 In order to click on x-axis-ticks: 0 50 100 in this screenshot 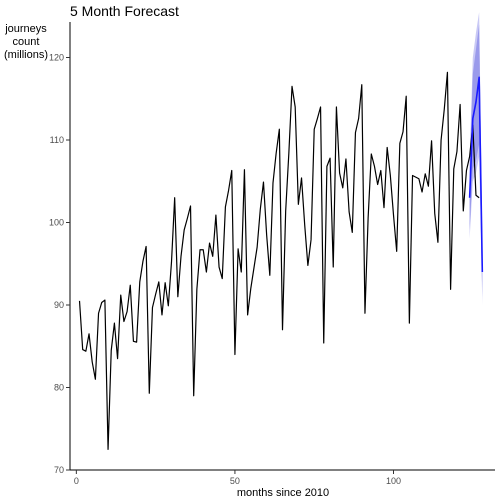, I will do `click(237, 478)`.